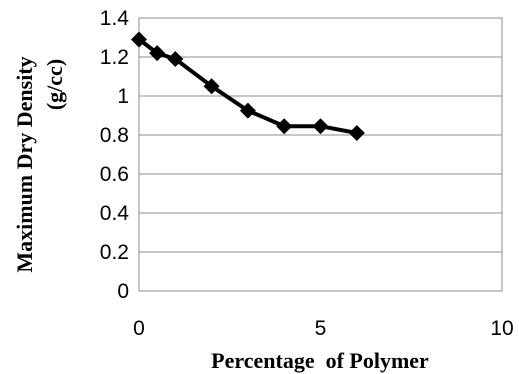 The width and height of the screenshot is (519, 374). Describe the element at coordinates (114, 135) in the screenshot. I see `y-tick-label-4: 0.8` at that location.